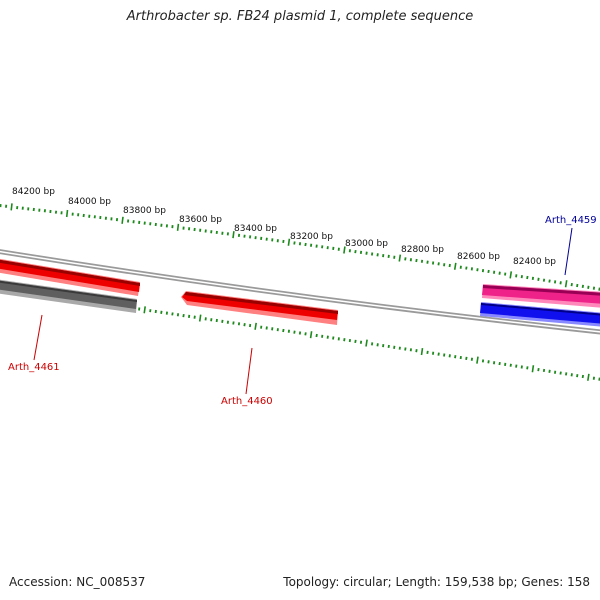 This screenshot has width=600, height=600. I want to click on tick-label-82600: 82600 bp, so click(478, 257).